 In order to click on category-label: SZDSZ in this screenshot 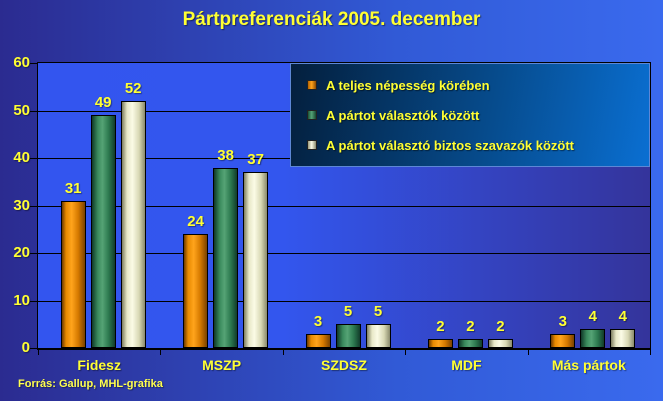, I will do `click(344, 365)`.